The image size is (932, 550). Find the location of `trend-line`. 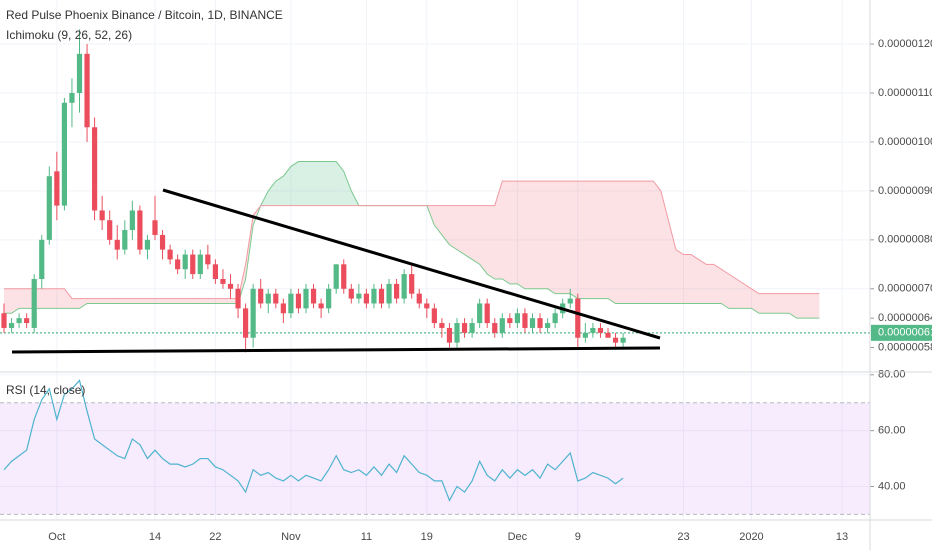

trend-line is located at coordinates (411, 264).